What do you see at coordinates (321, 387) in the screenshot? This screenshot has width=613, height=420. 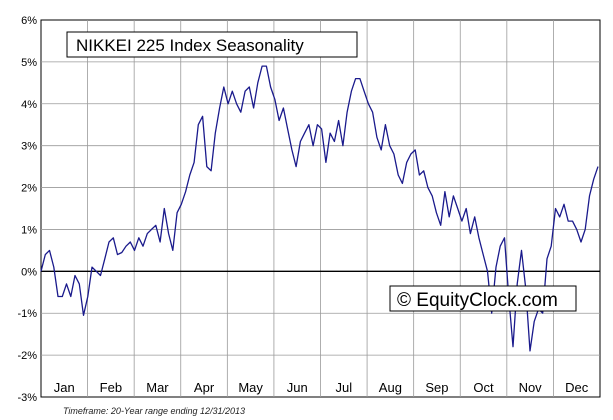 I see `x-axis-month-labels: Jan Feb Mar Apr May Jun Jul Aug Sep Oct Nov Dec` at bounding box center [321, 387].